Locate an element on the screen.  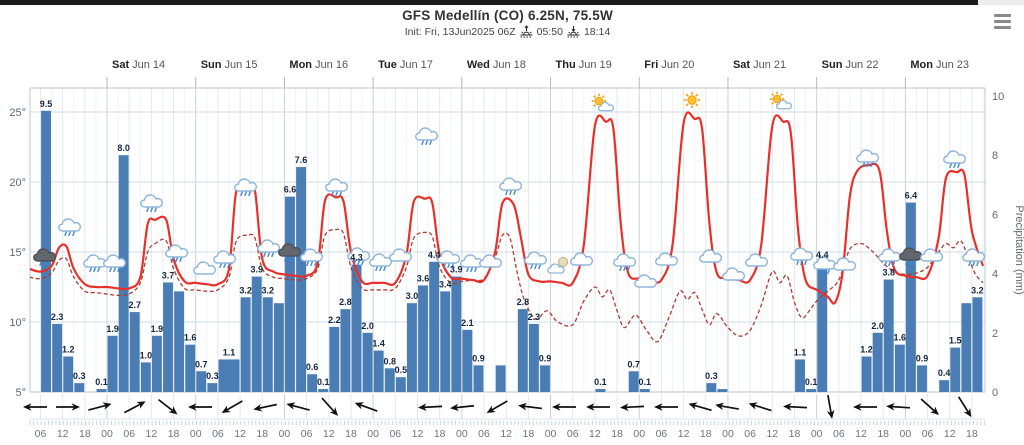
precip-value-label: 2.8 is located at coordinates (345, 302).